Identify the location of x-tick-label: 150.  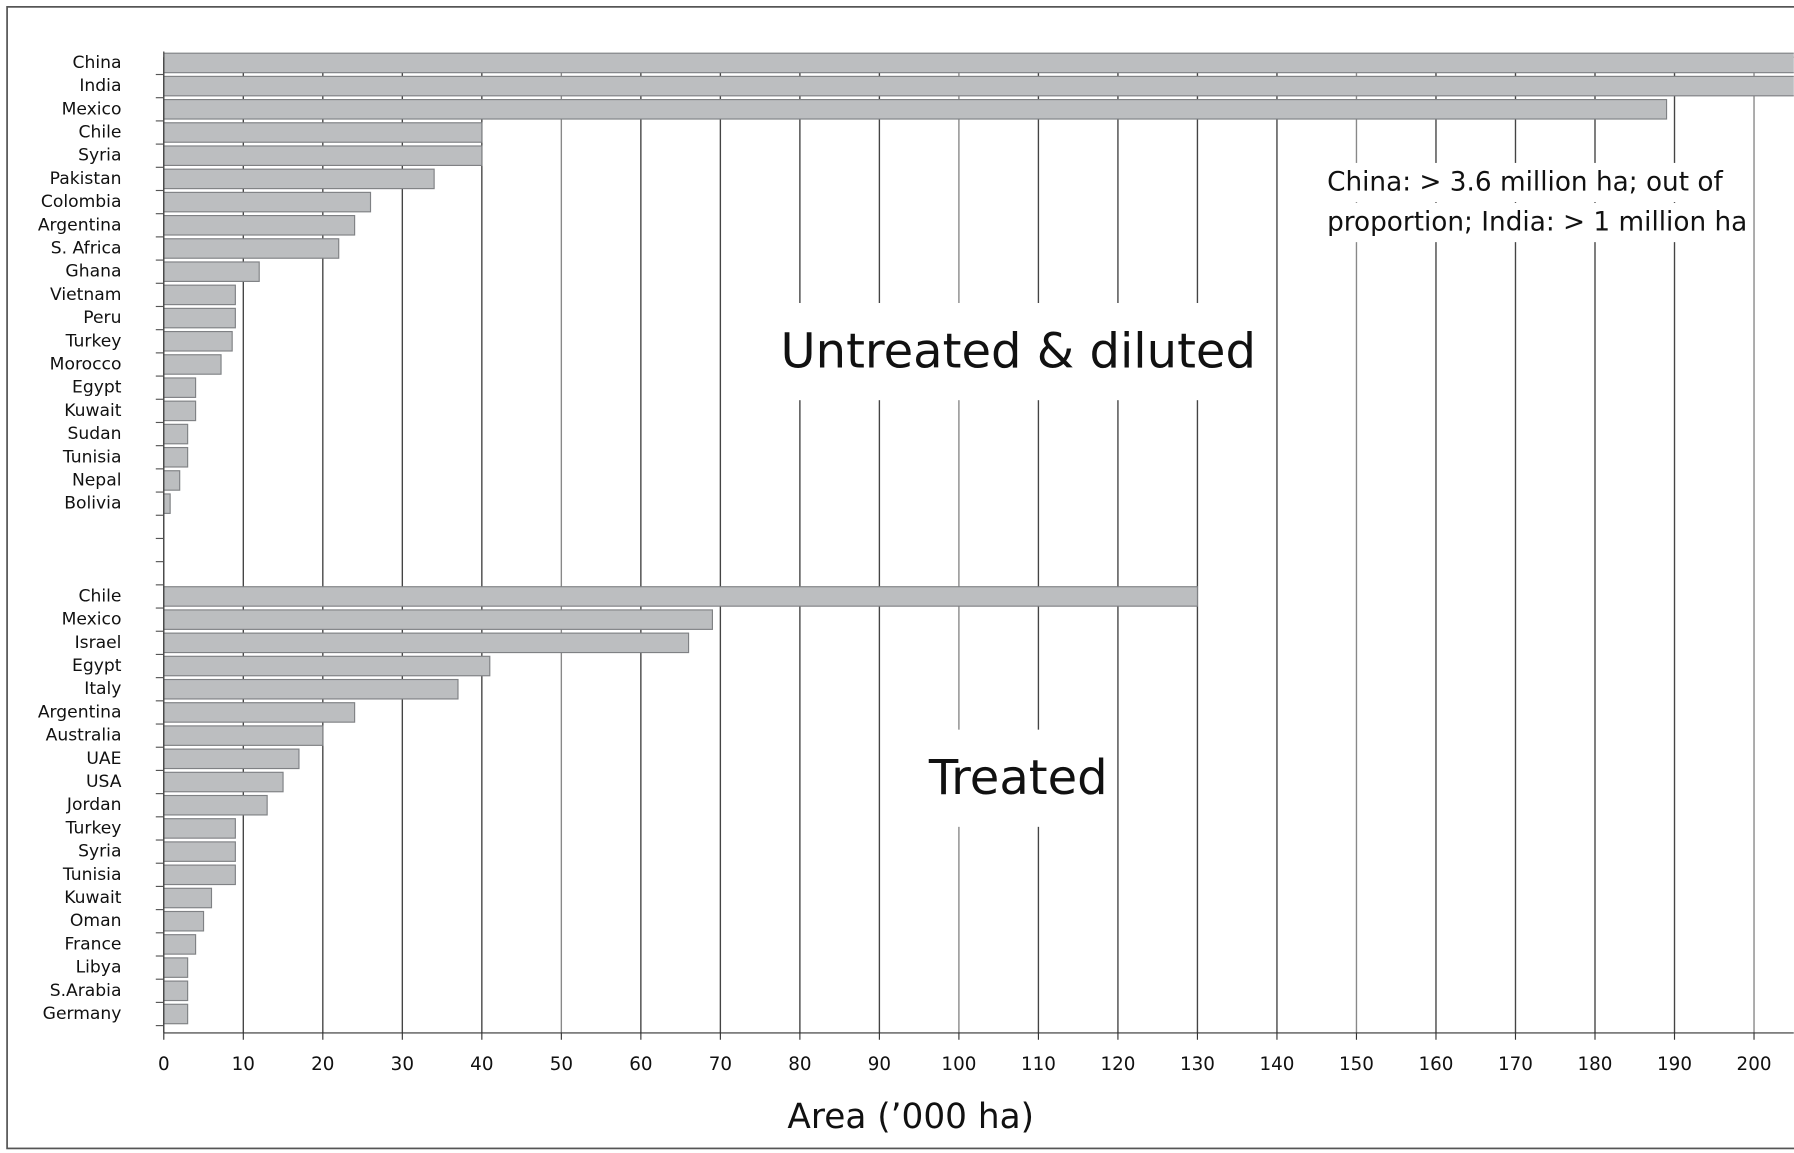
(1356, 1064).